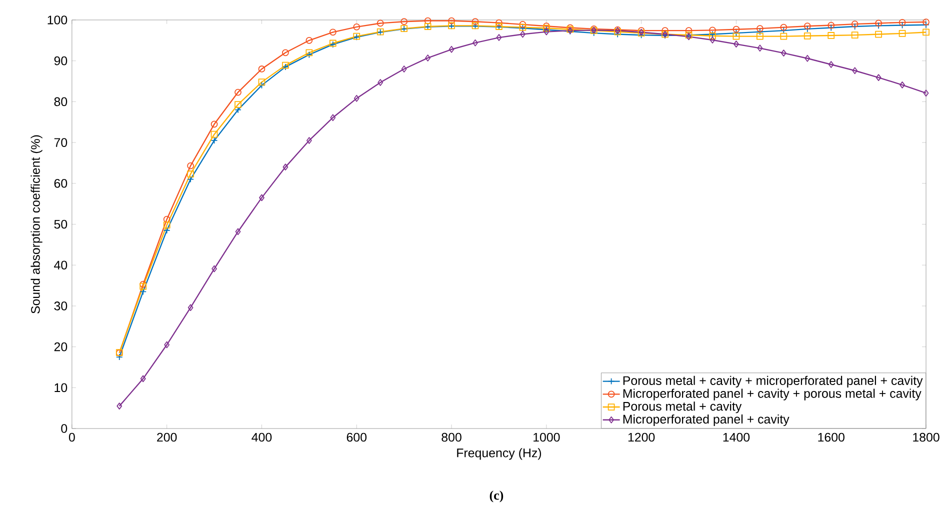 The width and height of the screenshot is (944, 524). Describe the element at coordinates (831, 437) in the screenshot. I see `x-tick-label: 1600` at that location.